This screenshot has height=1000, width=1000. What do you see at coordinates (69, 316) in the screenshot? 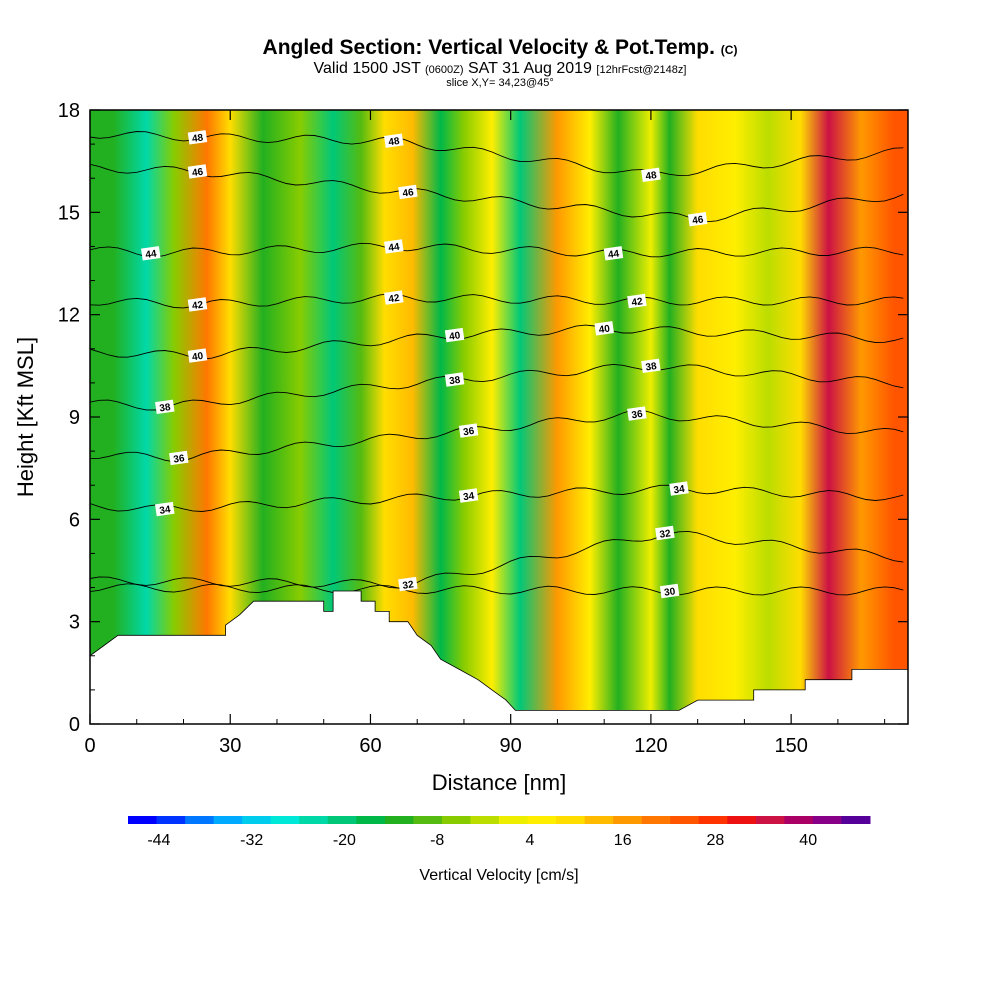
I see `y-tick-label: 12` at bounding box center [69, 316].